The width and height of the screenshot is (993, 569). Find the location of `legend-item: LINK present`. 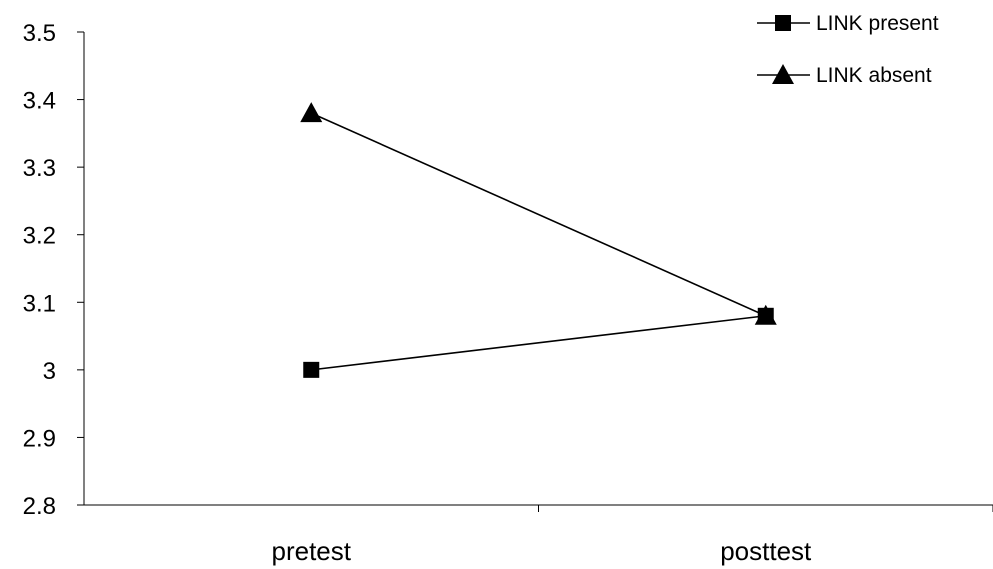

legend-item: LINK present is located at coordinates (848, 23).